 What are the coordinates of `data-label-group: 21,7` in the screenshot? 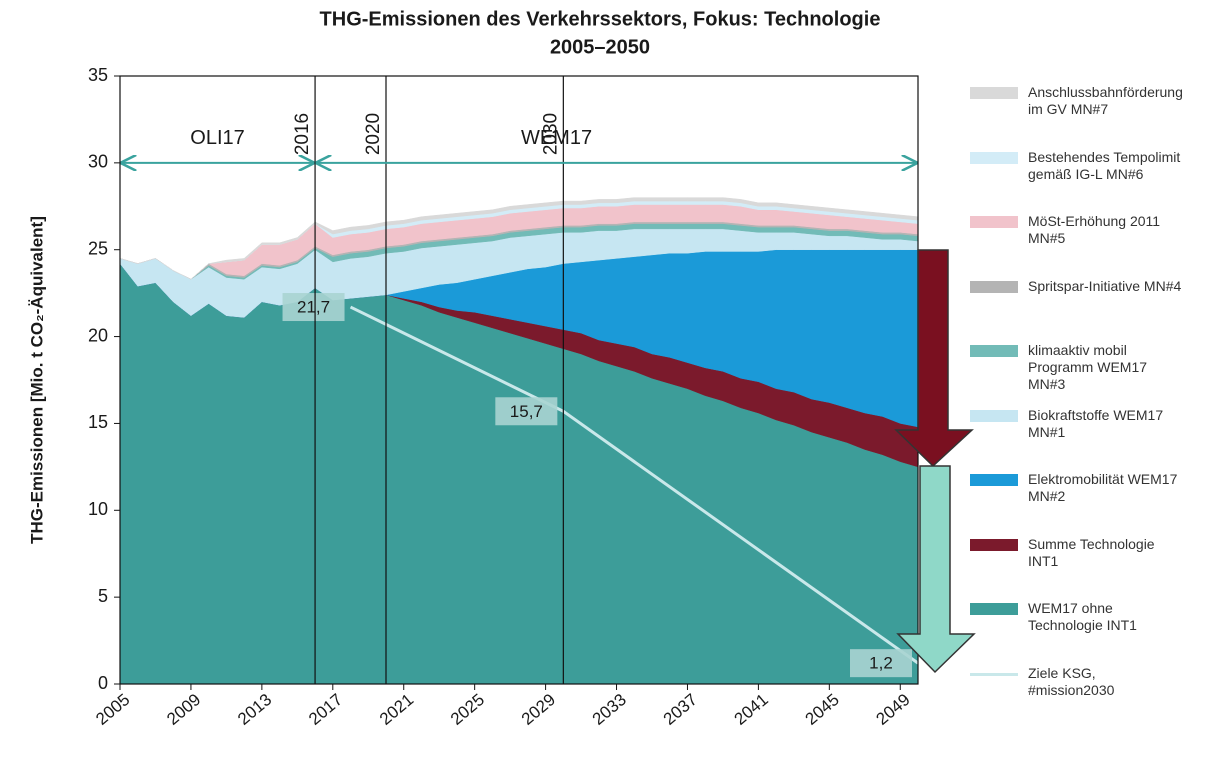 It's located at (313, 307).